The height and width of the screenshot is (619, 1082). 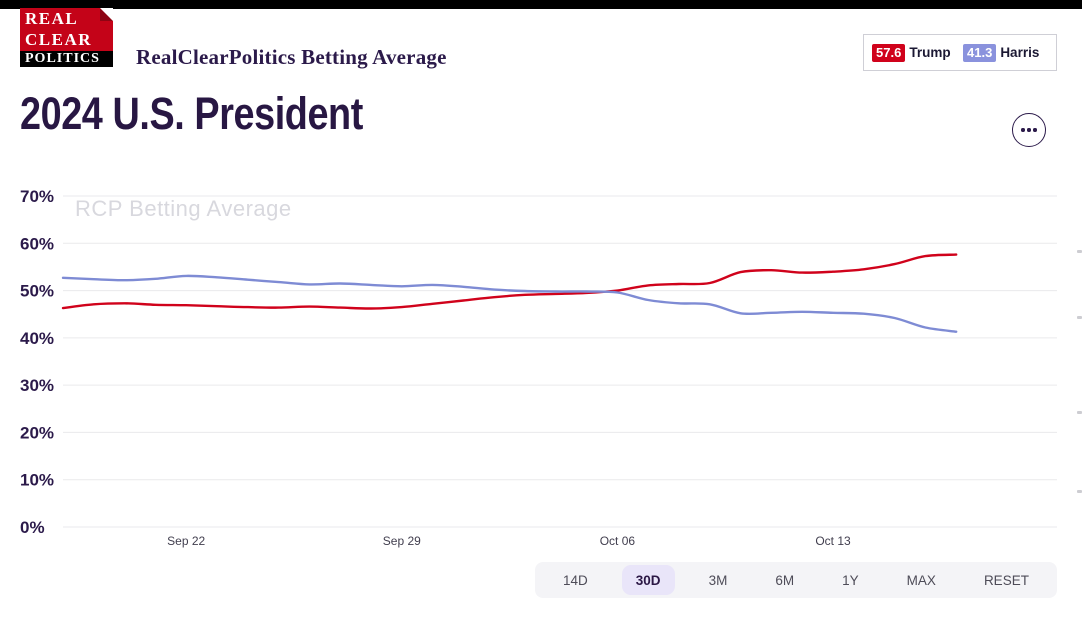 I want to click on range-buttons: 14D 30D 3M 6M 1Y MAX RESET, so click(x=796, y=580).